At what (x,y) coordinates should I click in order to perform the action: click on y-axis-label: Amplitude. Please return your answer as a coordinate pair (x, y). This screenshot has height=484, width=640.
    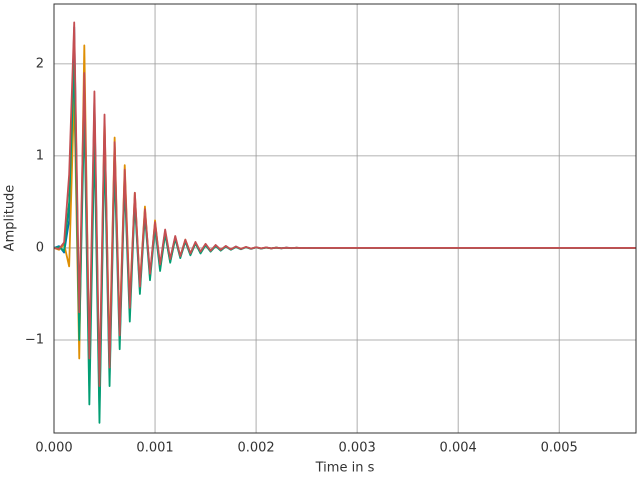
    Looking at the image, I should click on (10, 218).